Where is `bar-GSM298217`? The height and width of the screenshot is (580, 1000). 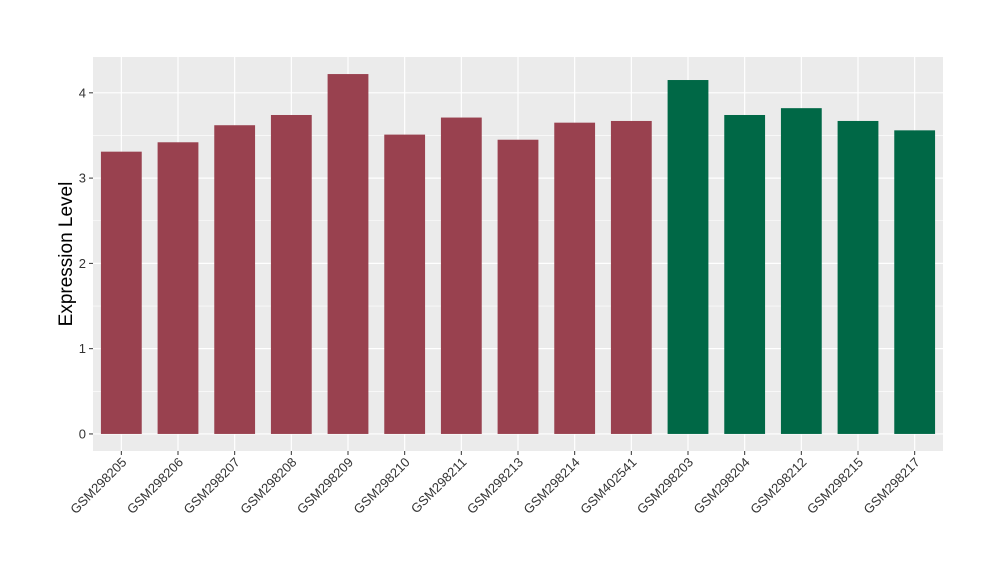
bar-GSM298217 is located at coordinates (915, 282).